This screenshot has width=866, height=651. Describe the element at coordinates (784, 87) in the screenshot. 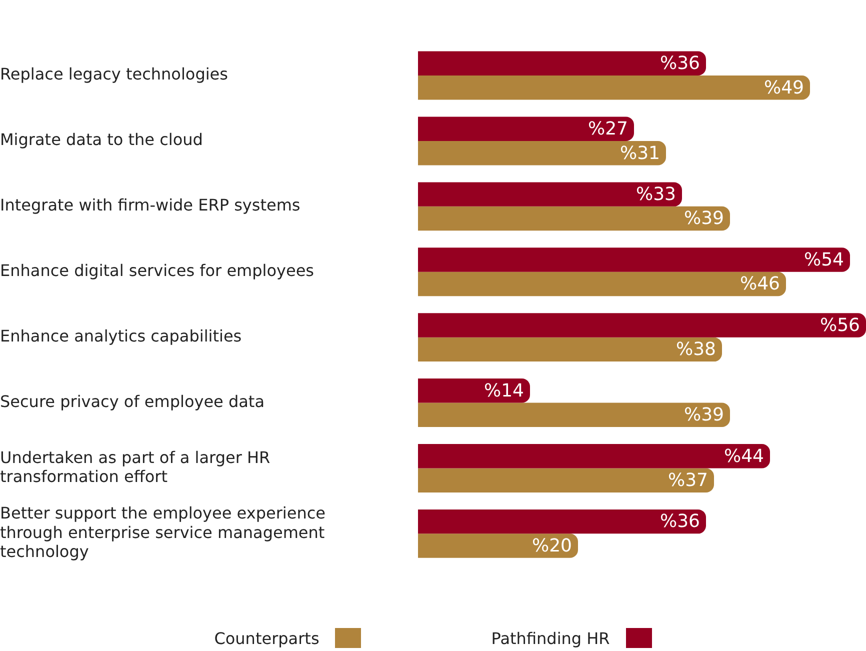

I see `data-label: %49` at that location.